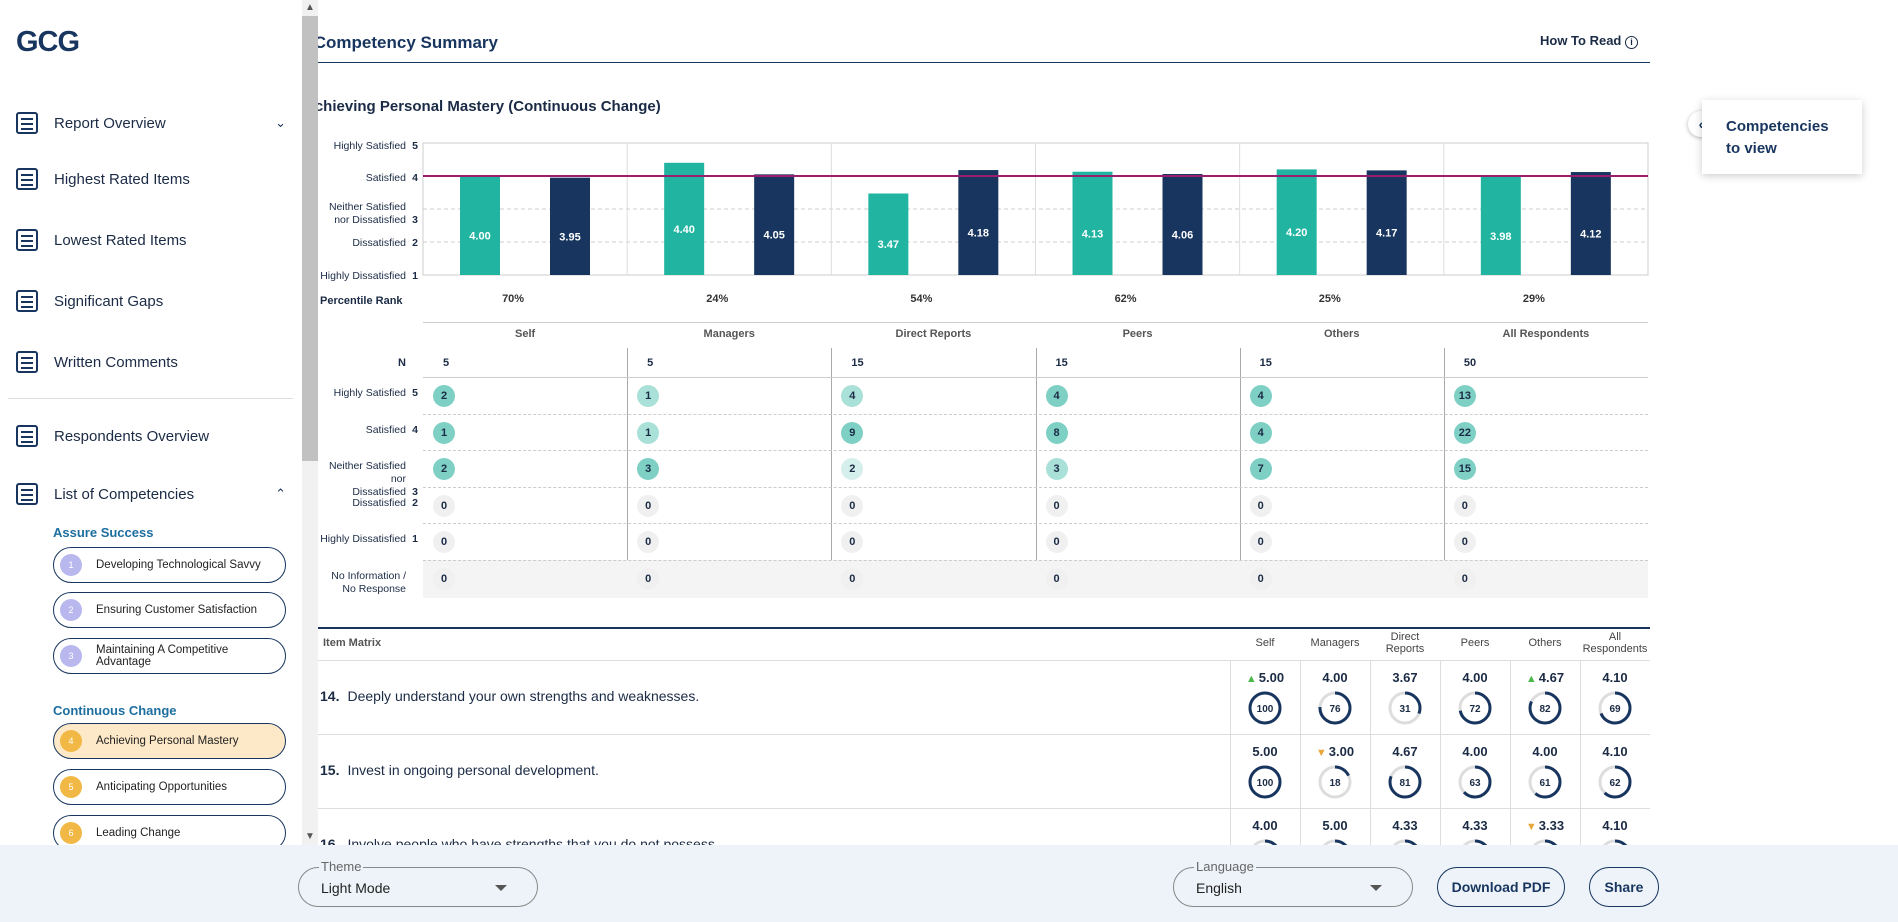 The height and width of the screenshot is (922, 1898). What do you see at coordinates (418, 883) in the screenshot?
I see `theme-select: Theme Light Mode` at bounding box center [418, 883].